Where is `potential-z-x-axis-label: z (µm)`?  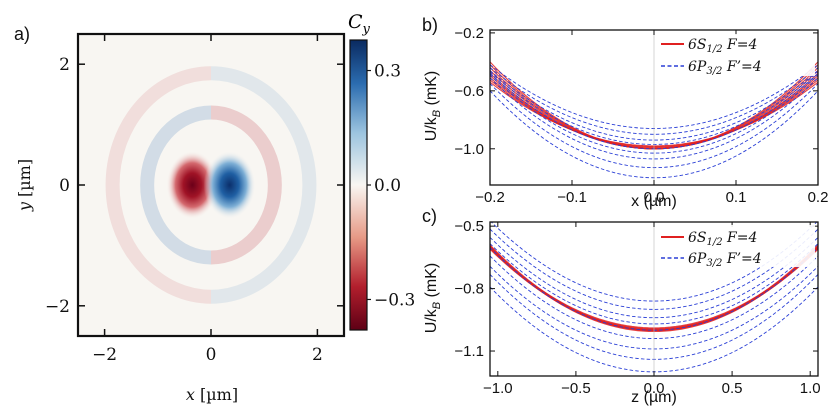
potential-z-x-axis-label: z (µm) is located at coordinates (654, 397).